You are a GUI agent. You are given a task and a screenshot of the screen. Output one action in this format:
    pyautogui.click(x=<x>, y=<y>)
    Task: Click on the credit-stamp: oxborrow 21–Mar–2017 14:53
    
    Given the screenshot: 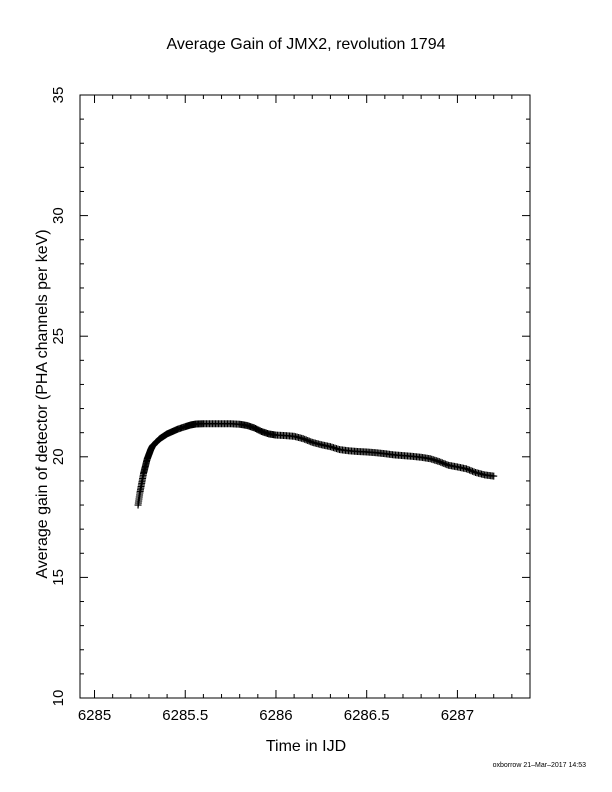 What is the action you would take?
    pyautogui.click(x=539, y=765)
    